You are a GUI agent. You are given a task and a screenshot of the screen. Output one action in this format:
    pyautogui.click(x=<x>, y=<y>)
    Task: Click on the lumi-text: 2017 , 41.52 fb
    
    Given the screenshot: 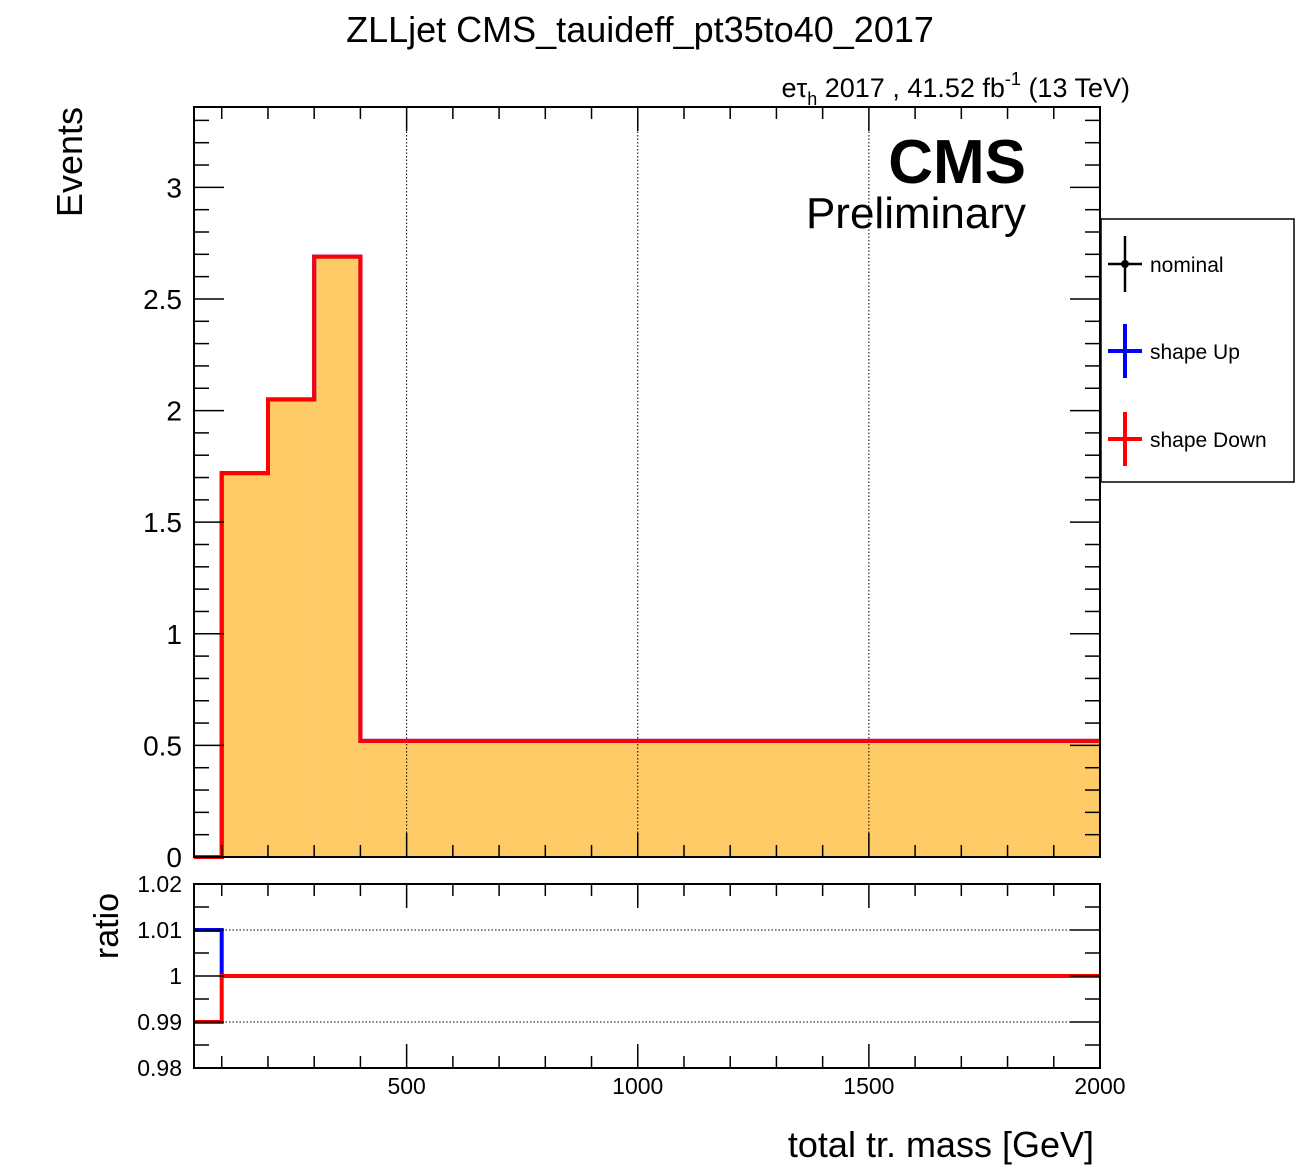 What is the action you would take?
    pyautogui.click(x=915, y=88)
    